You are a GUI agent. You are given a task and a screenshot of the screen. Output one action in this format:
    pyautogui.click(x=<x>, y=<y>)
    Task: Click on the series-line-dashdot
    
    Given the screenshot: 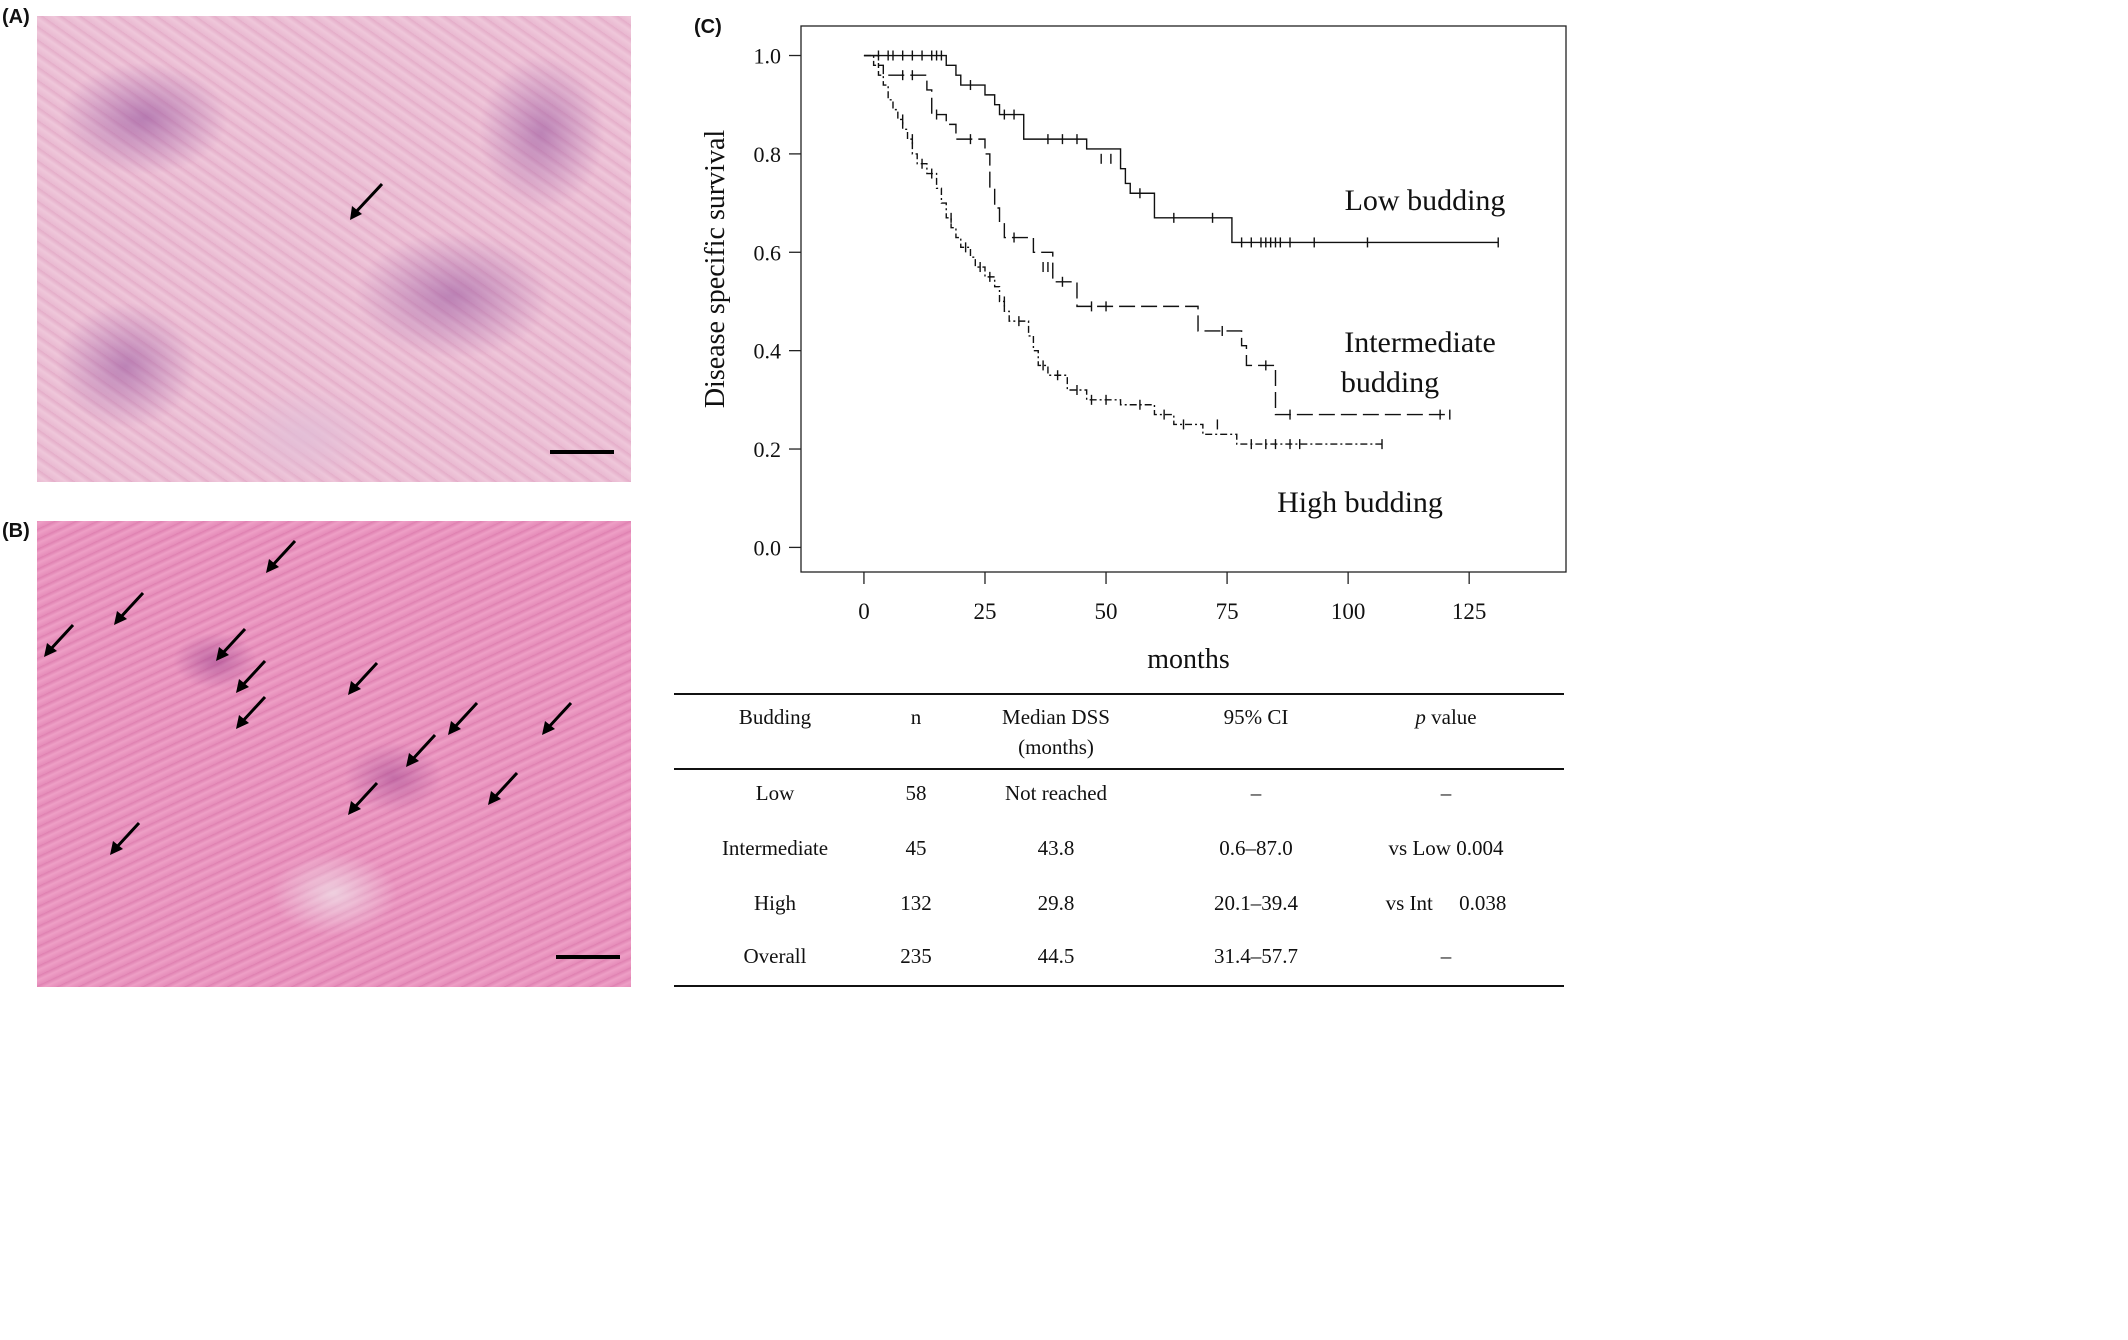 What is the action you would take?
    pyautogui.click(x=1123, y=249)
    